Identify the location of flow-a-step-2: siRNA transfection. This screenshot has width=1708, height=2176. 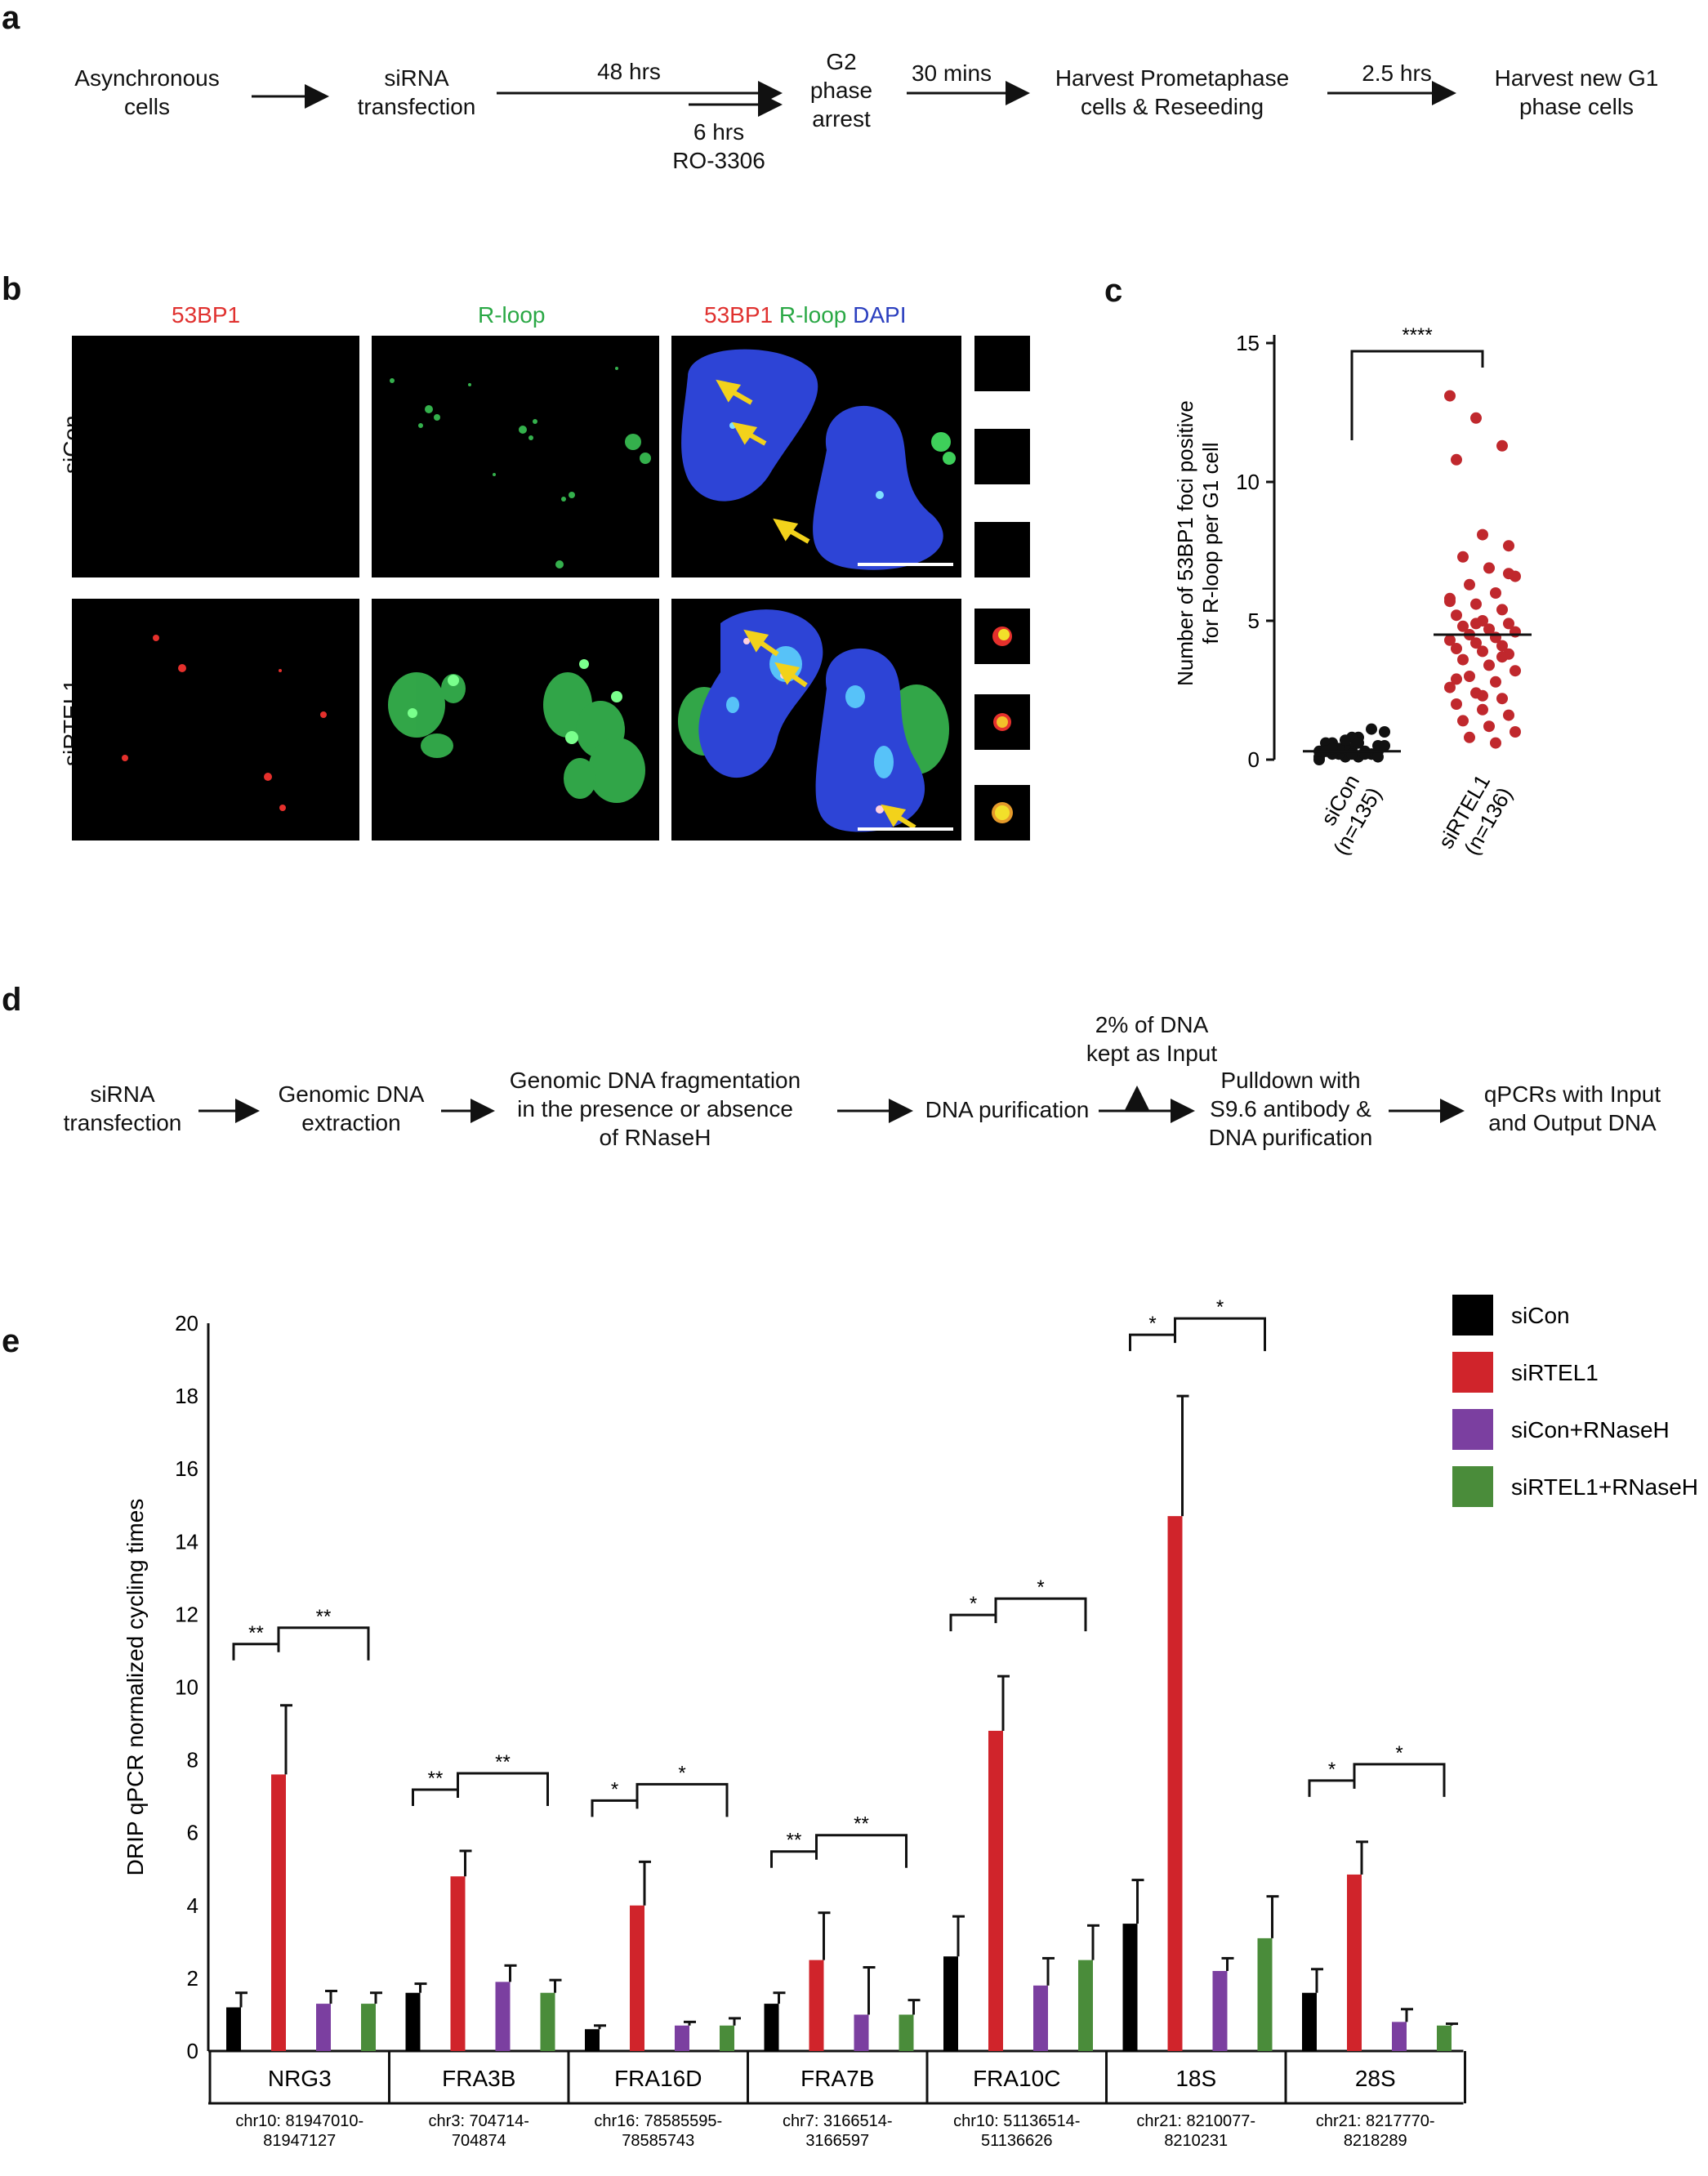
(416, 92).